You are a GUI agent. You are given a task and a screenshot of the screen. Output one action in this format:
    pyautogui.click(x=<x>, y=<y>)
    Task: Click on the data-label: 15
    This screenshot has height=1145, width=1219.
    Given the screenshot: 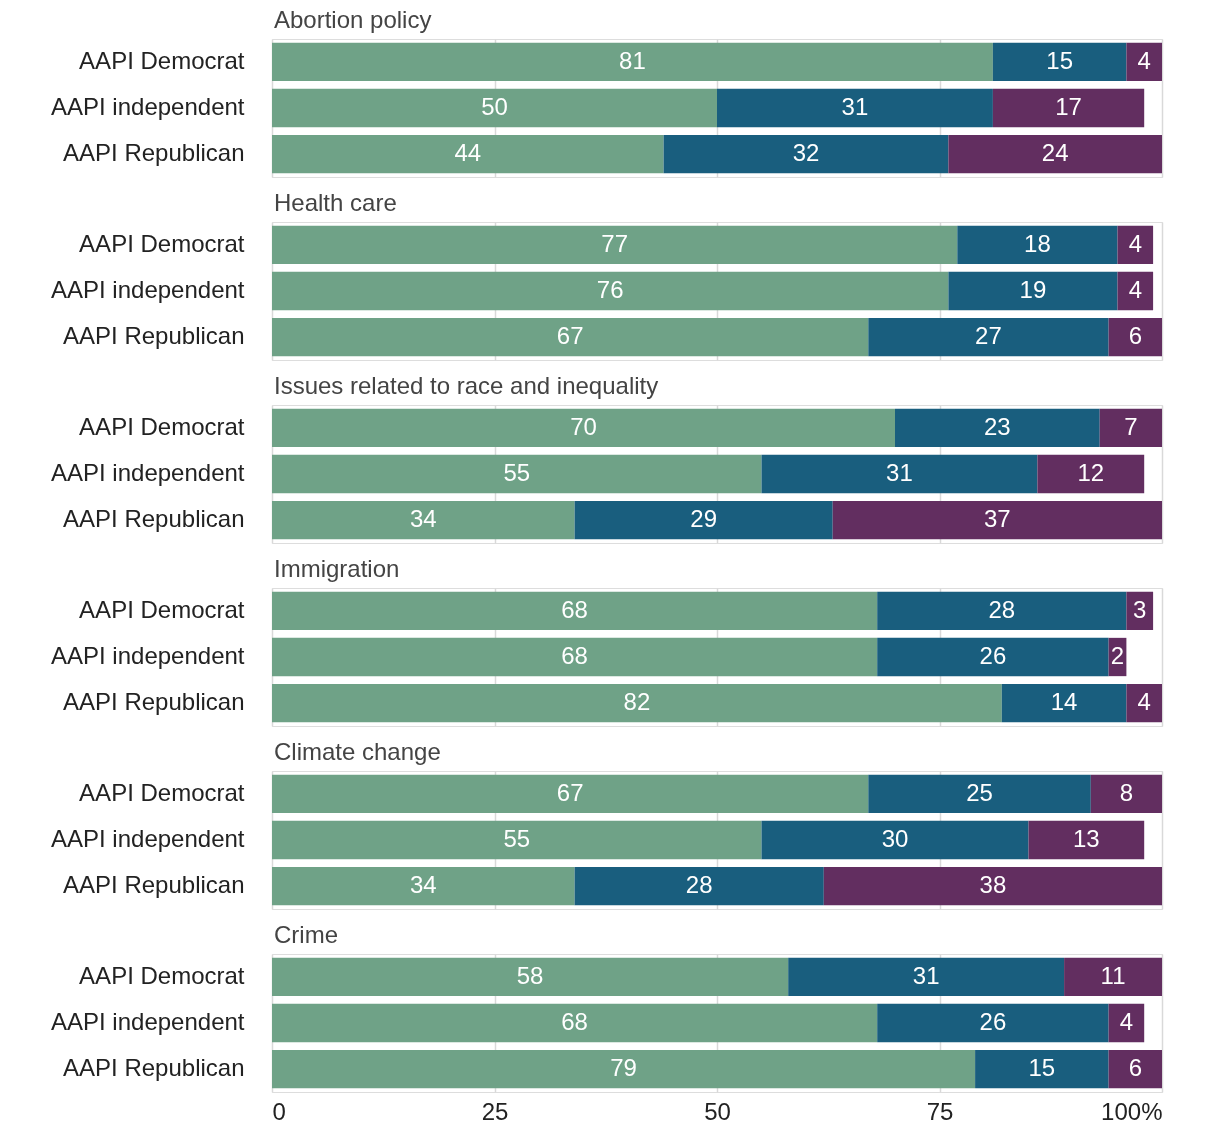 What is the action you would take?
    pyautogui.click(x=1042, y=1068)
    